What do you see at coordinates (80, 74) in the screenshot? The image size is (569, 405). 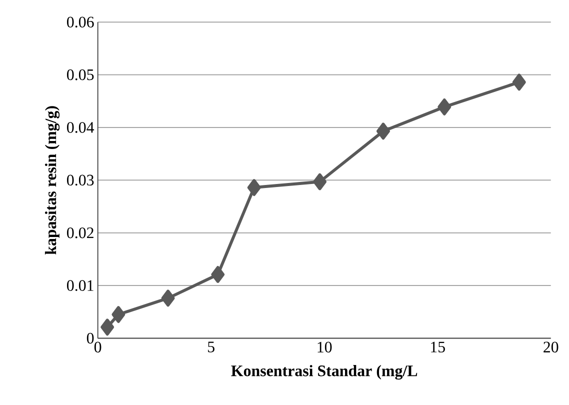 I see `y-tick-label: 0.05` at bounding box center [80, 74].